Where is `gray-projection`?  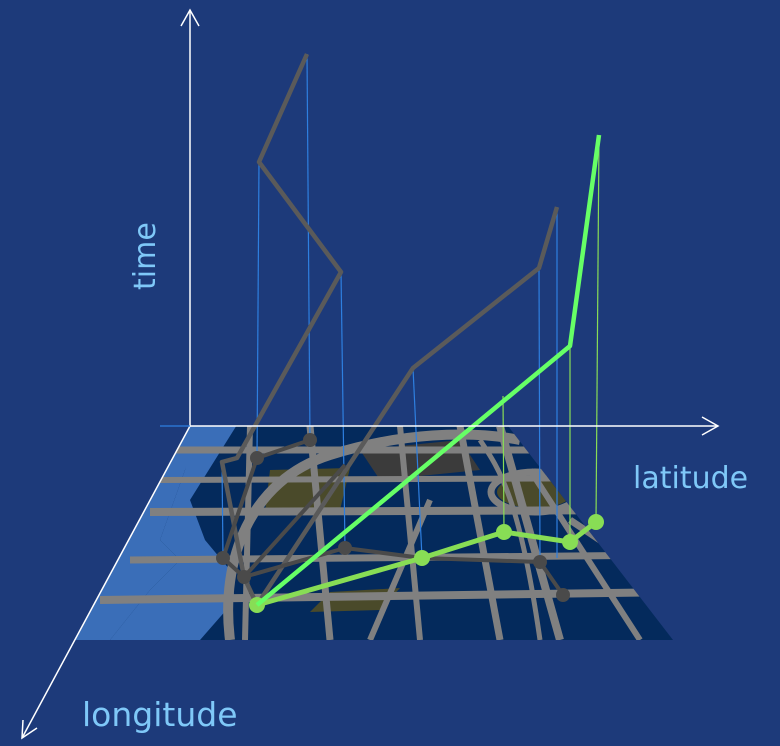
gray-projection is located at coordinates (393, 517).